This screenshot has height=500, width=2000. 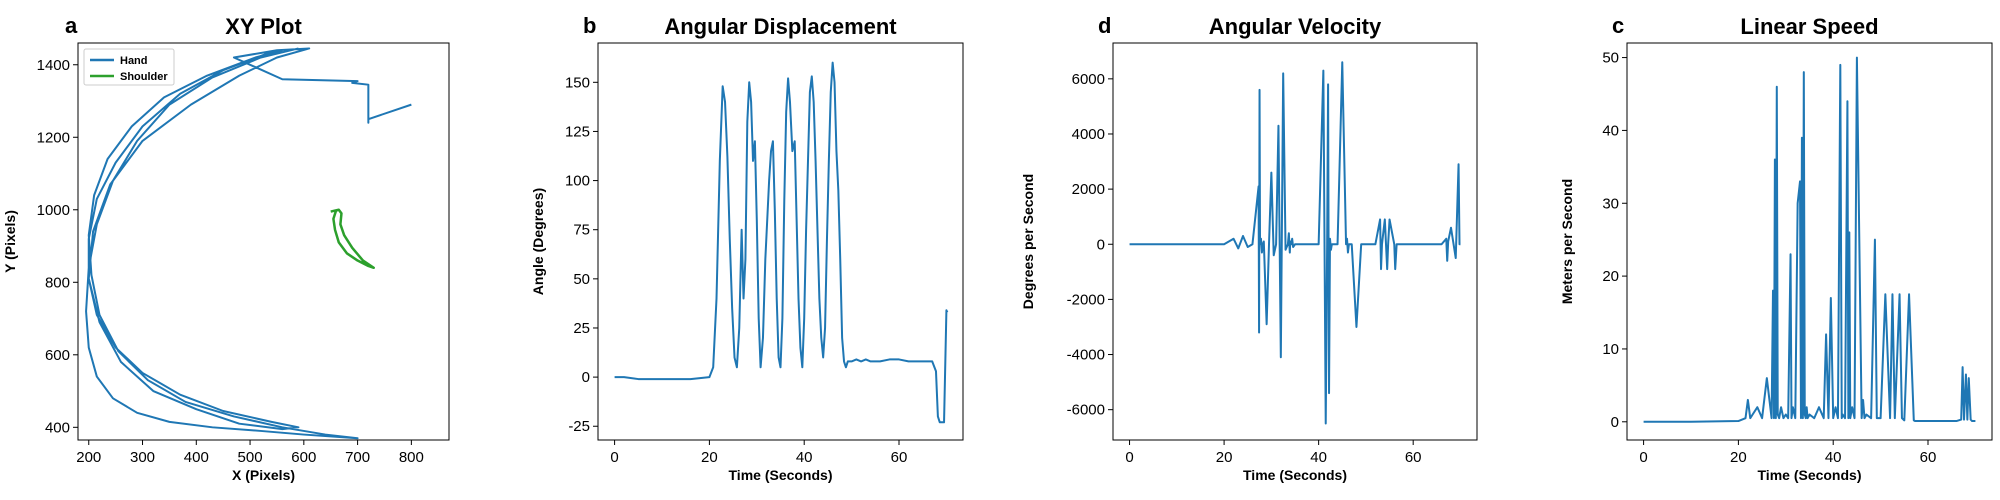 What do you see at coordinates (1086, 410) in the screenshot?
I see `y-tick-label: -6000` at bounding box center [1086, 410].